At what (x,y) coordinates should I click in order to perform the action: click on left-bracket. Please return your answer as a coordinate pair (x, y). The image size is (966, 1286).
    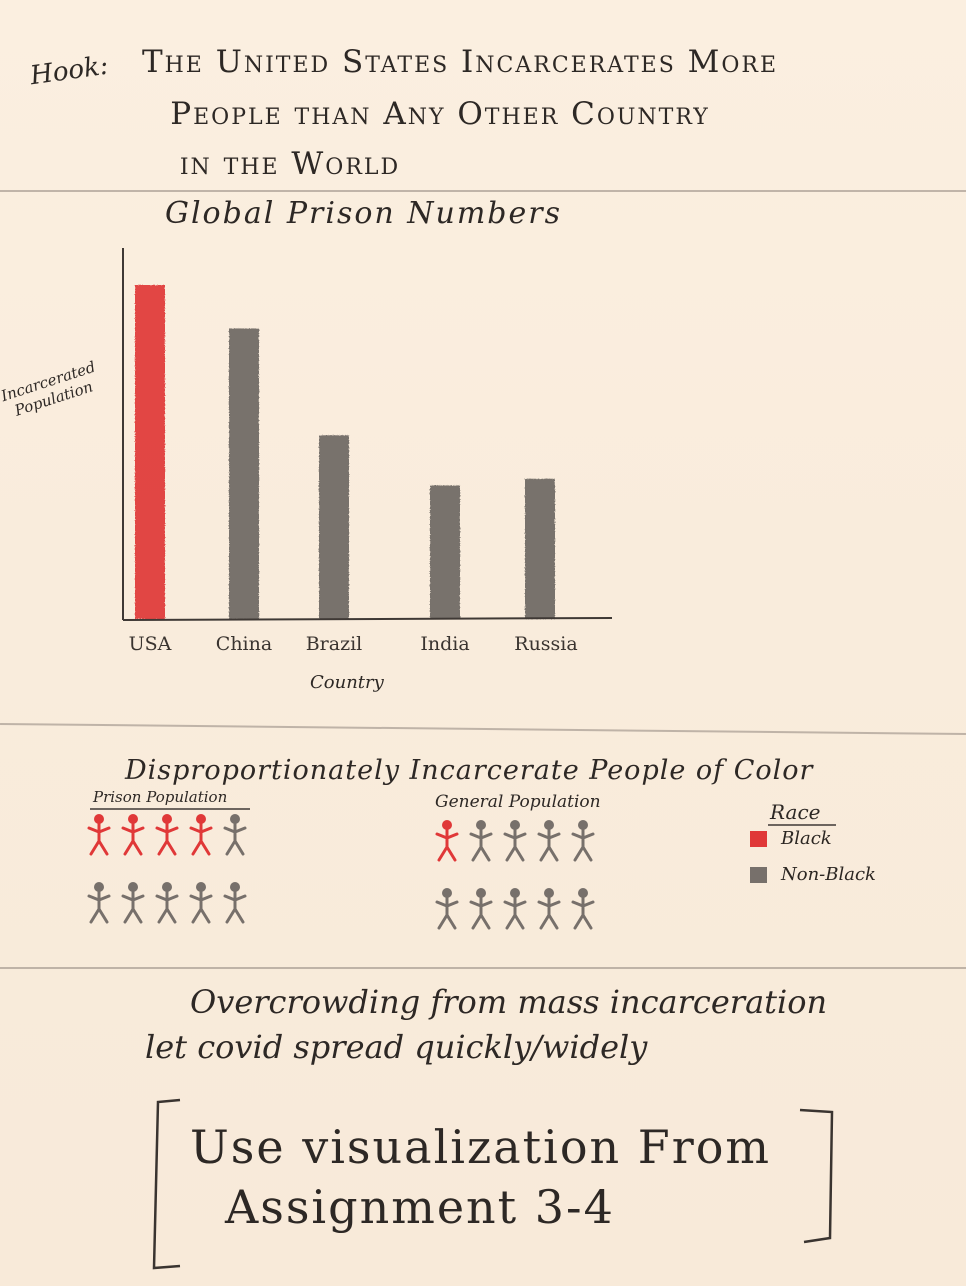
    Looking at the image, I should click on (166, 1184).